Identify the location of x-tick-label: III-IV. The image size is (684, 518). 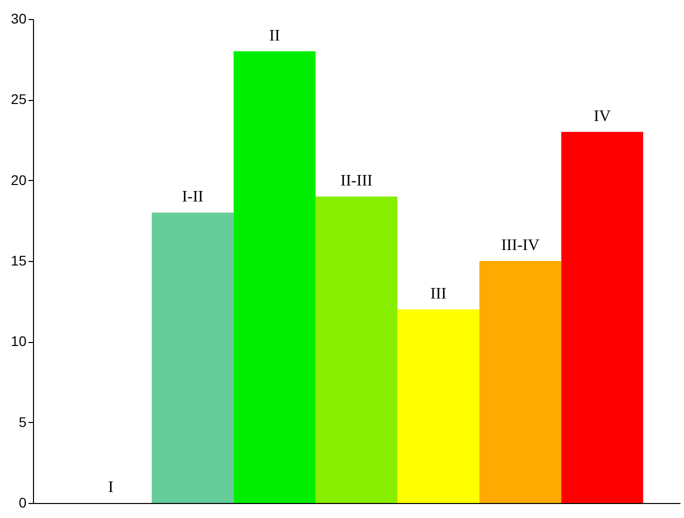
(520, 245).